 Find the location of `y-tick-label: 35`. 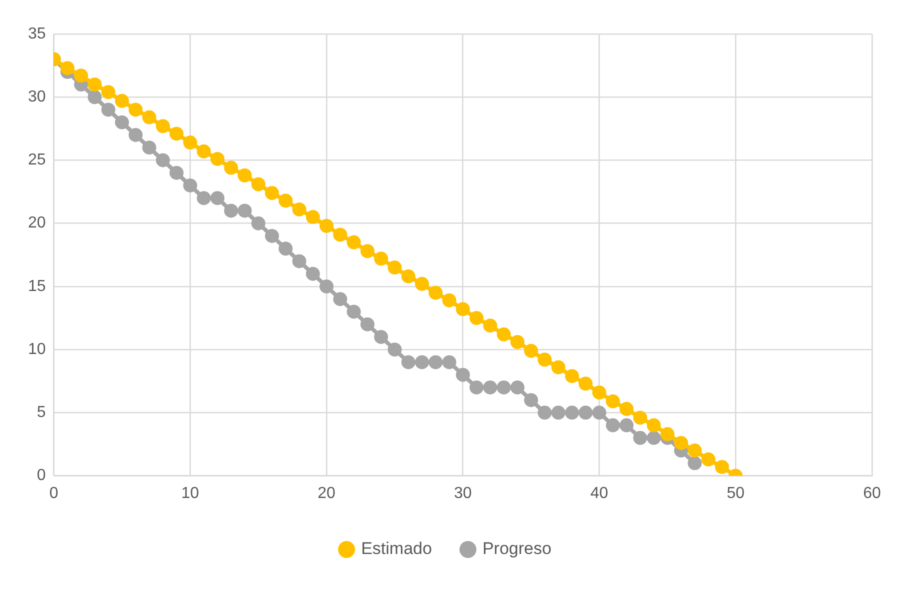

y-tick-label: 35 is located at coordinates (37, 33).